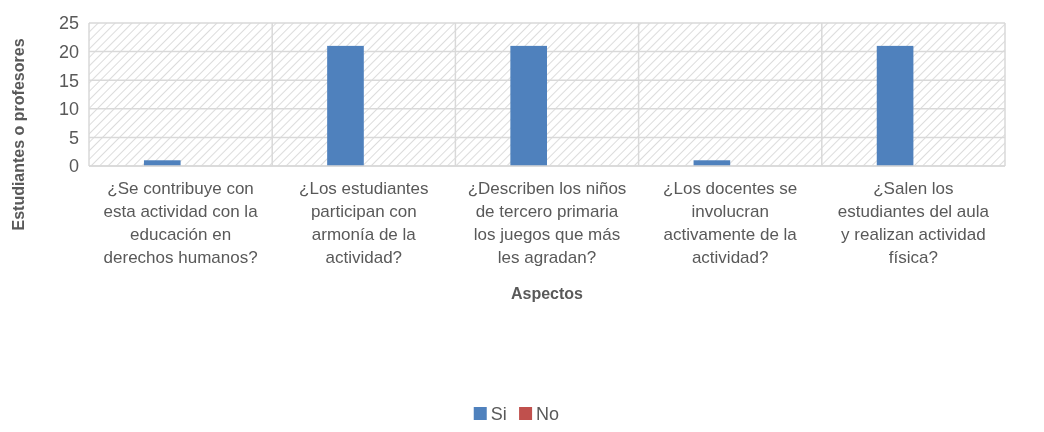 The image size is (1044, 432). I want to click on y-axis-title: Estudiantes o profesores, so click(18, 134).